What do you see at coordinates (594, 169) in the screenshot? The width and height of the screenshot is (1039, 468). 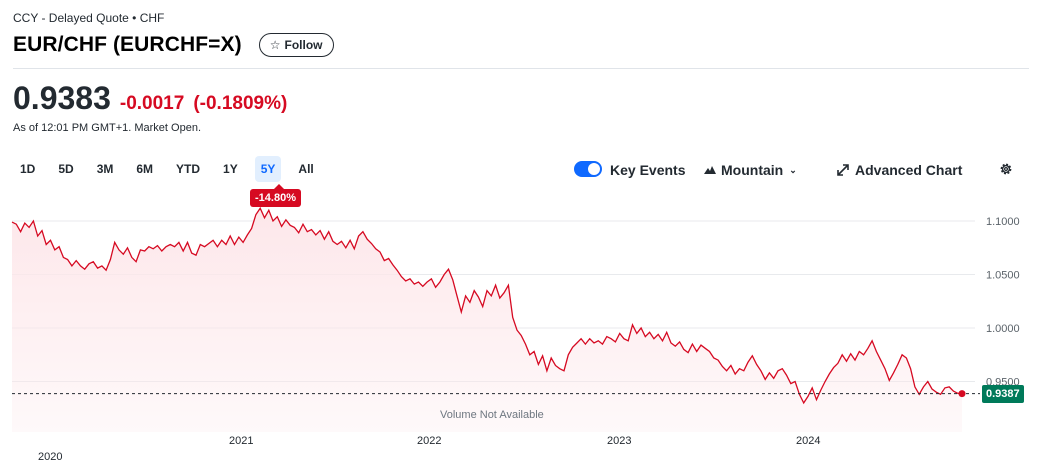 I see `toggle-knob` at bounding box center [594, 169].